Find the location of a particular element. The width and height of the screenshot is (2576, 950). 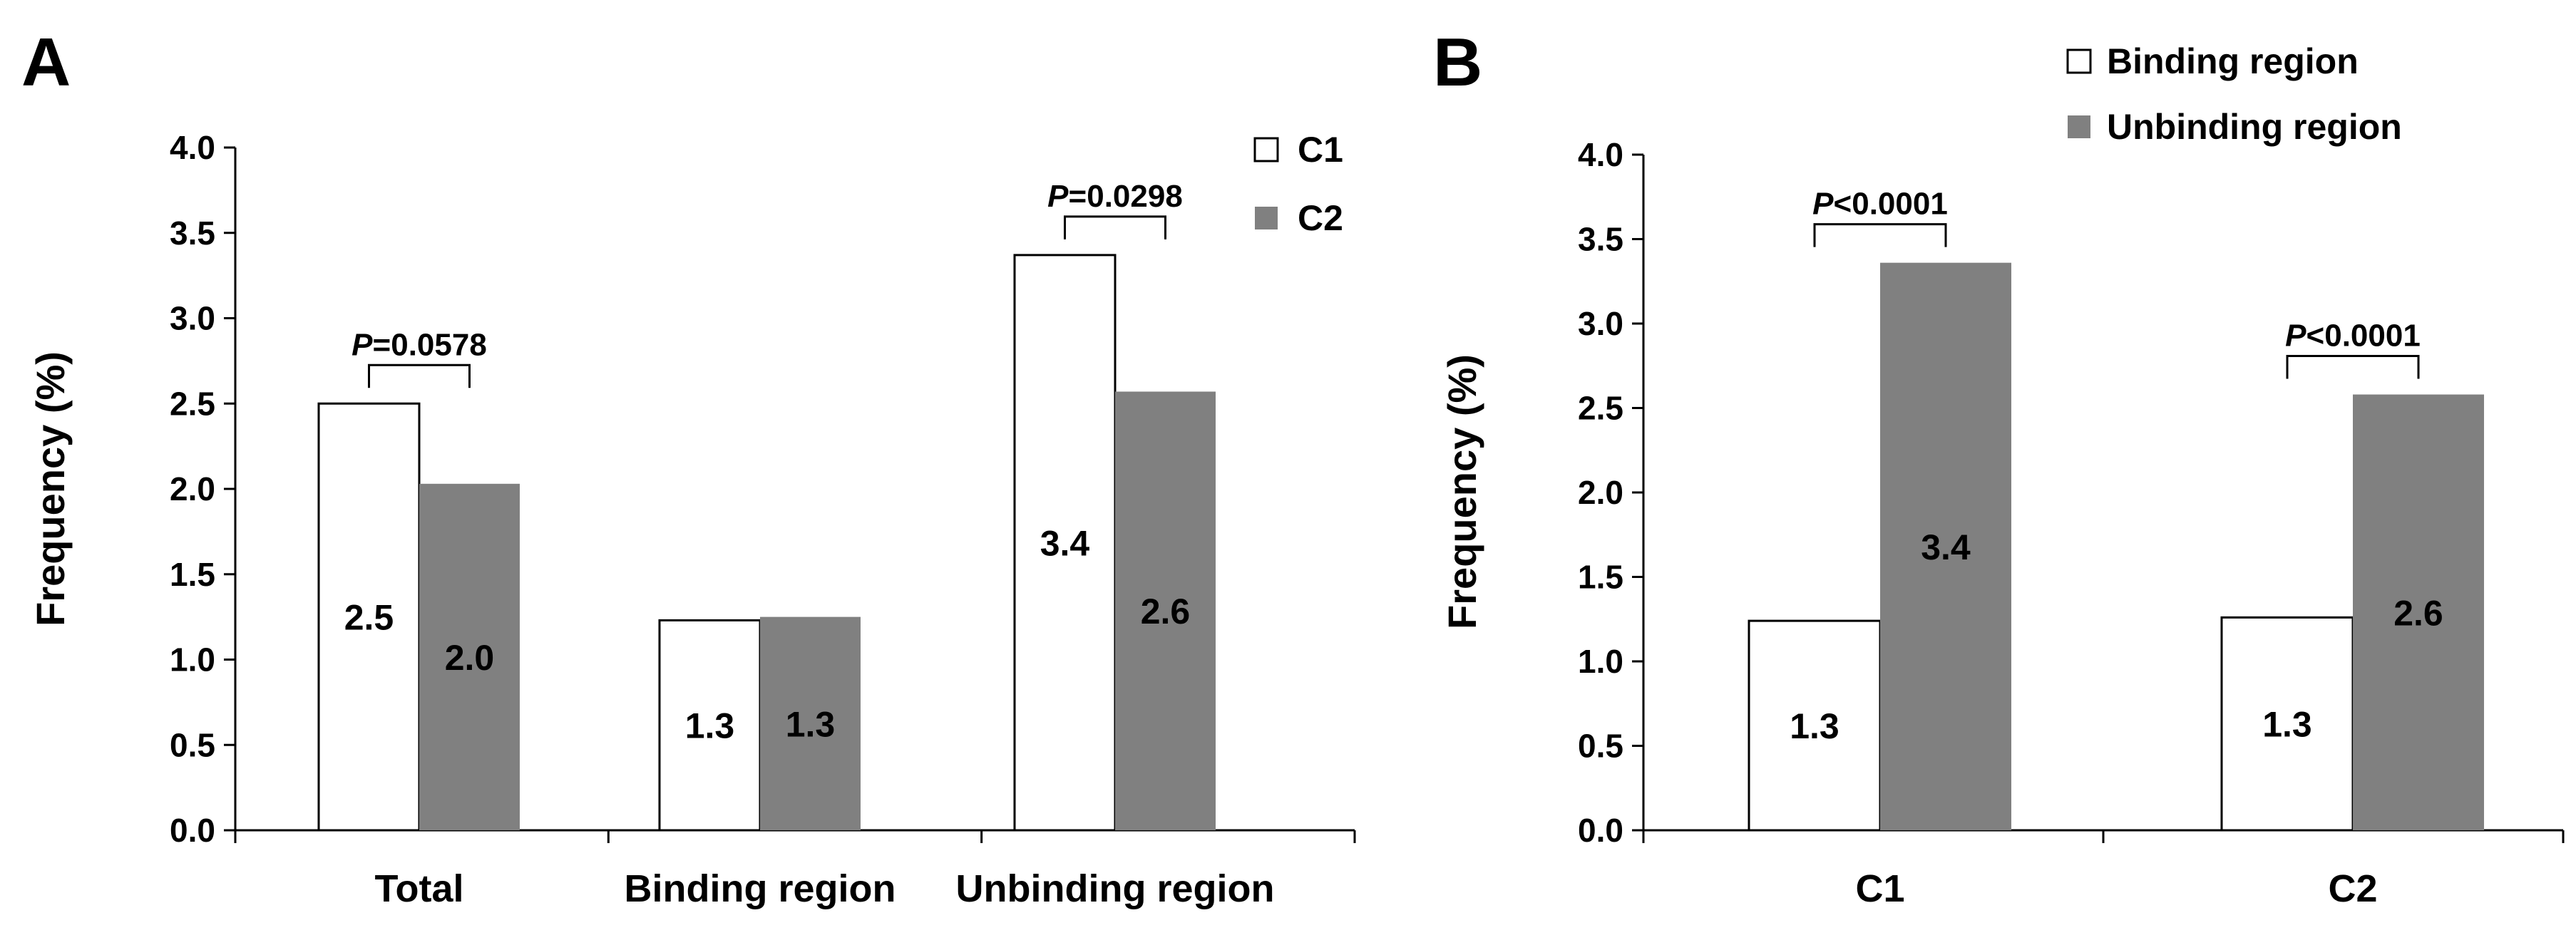

x-category-label: C2 is located at coordinates (2352, 888).